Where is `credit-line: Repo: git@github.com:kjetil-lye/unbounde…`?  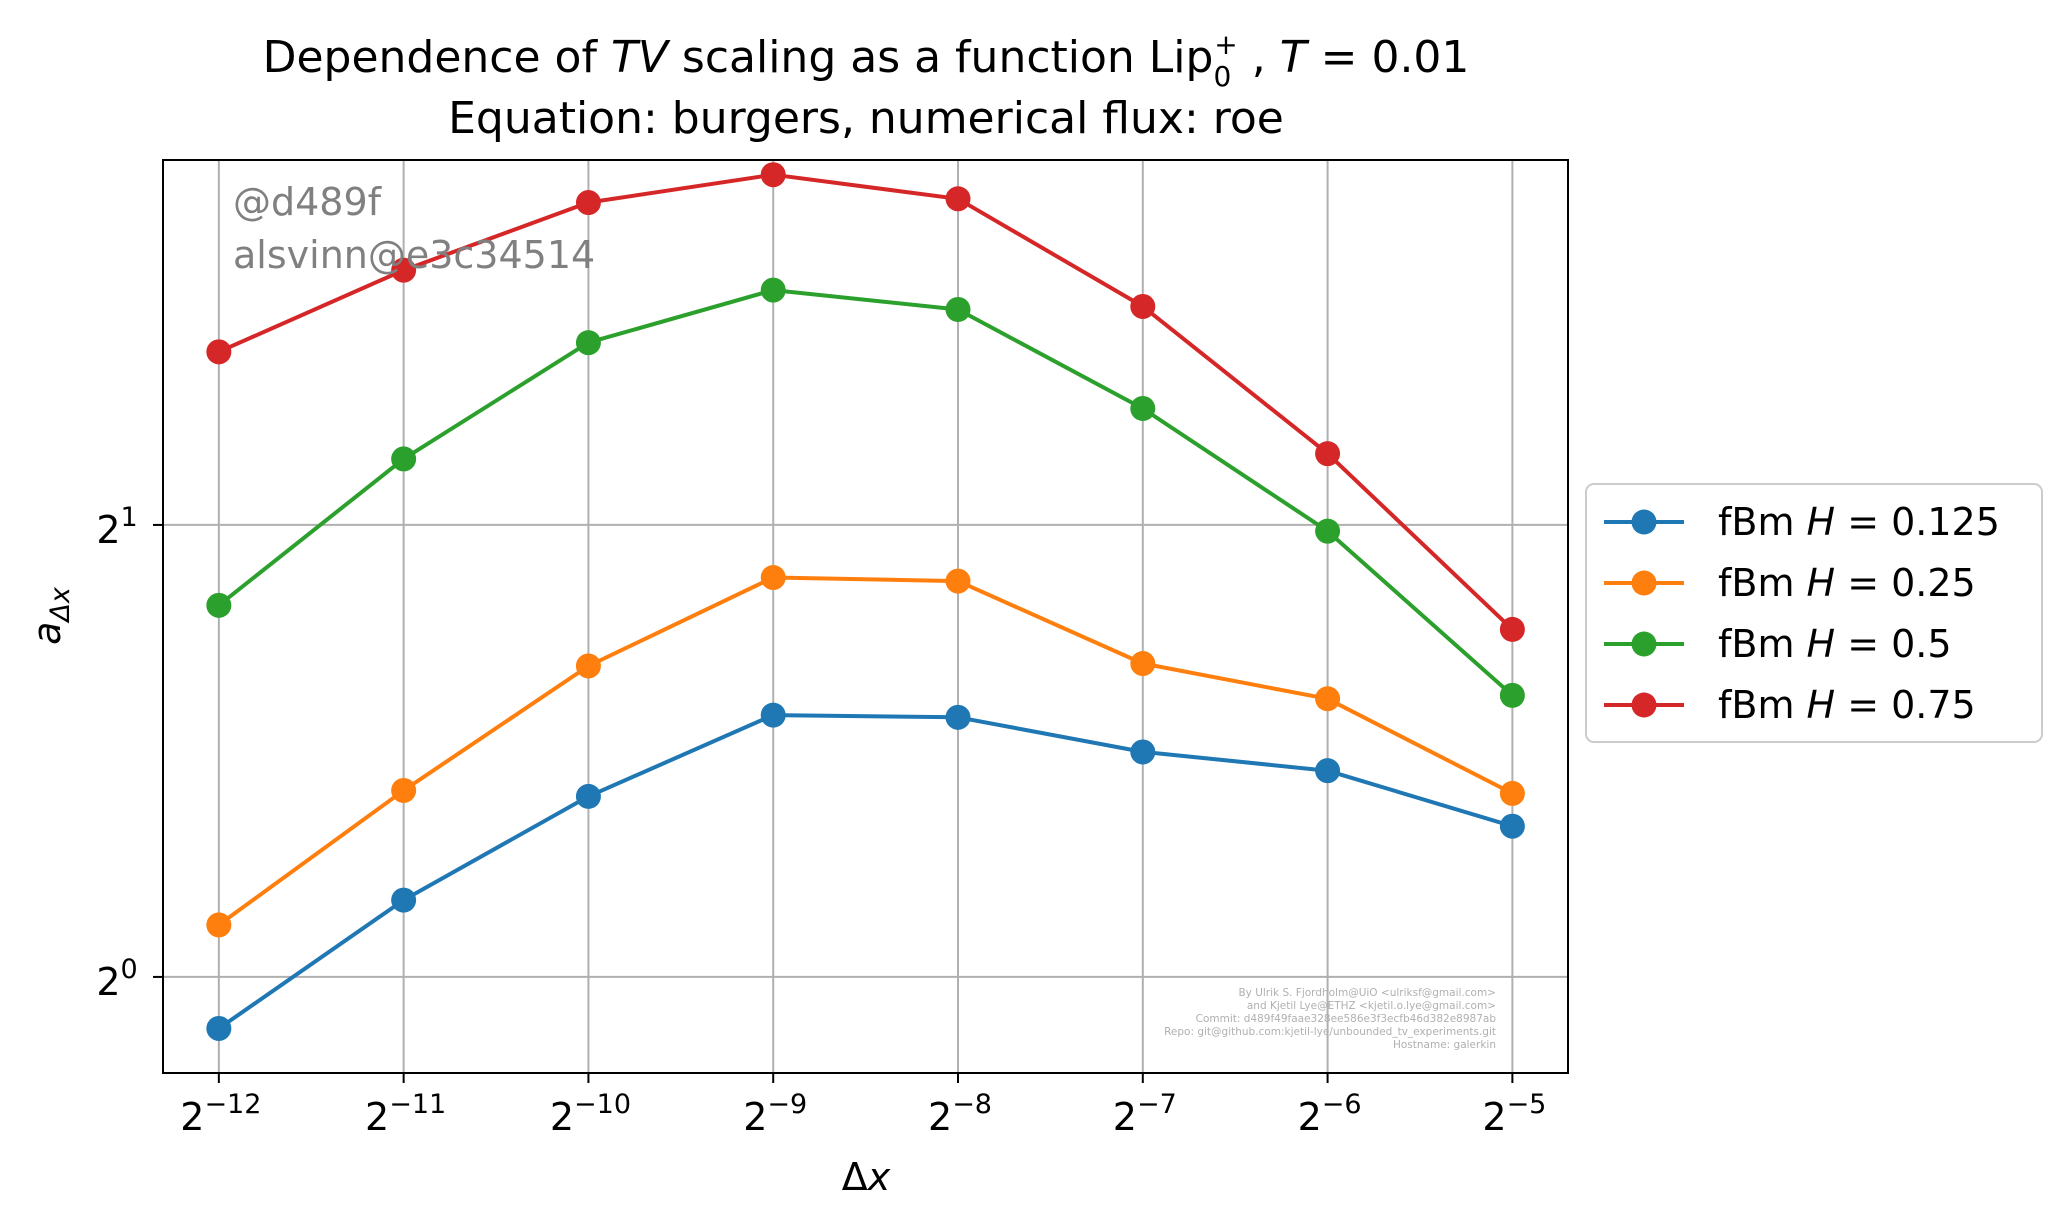
credit-line: Repo: git@github.com:kjetil-lye/unbounde… is located at coordinates (1330, 1032).